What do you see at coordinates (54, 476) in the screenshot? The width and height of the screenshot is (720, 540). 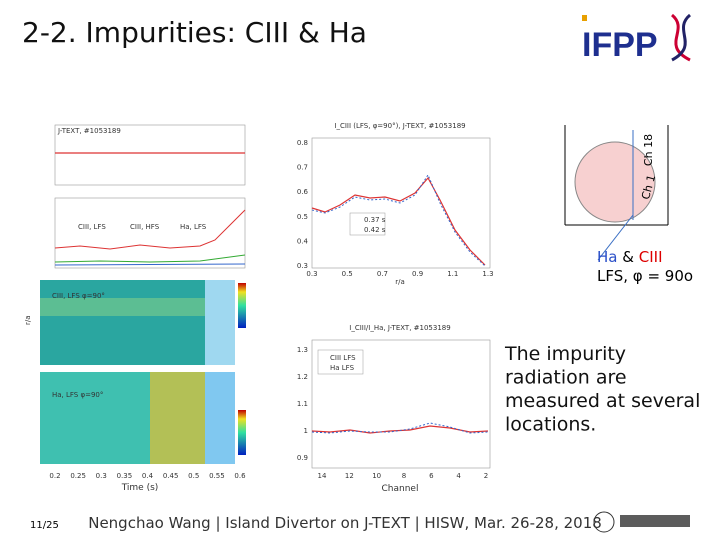 I see `x-tick-label: 0.2` at bounding box center [54, 476].